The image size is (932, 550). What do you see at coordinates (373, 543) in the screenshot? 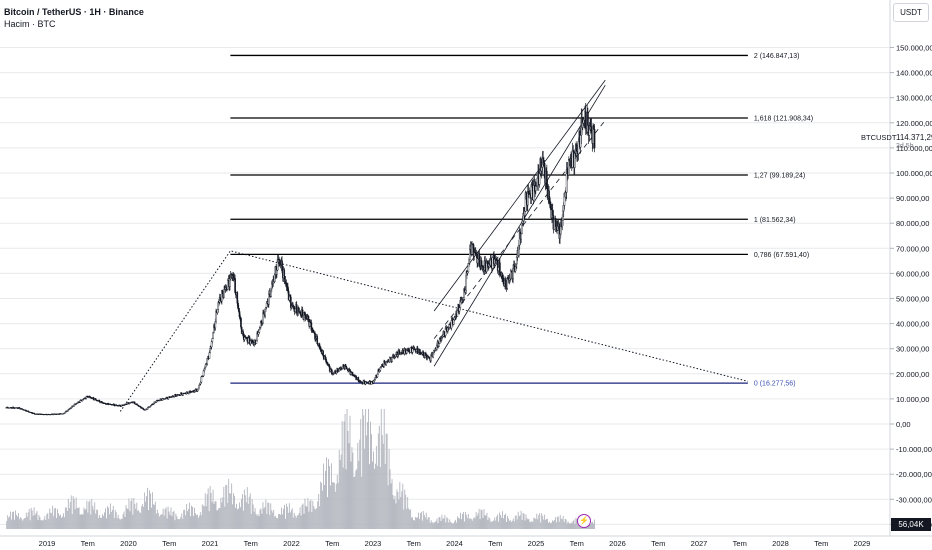
I see `x-tick-label: 2023` at bounding box center [373, 543].